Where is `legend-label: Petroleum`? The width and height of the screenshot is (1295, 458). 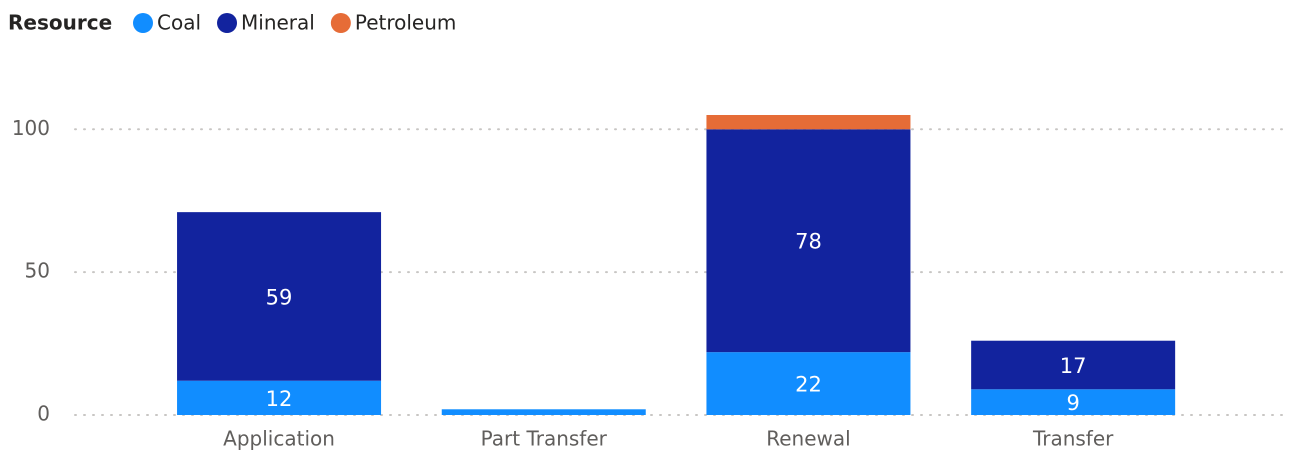 legend-label: Petroleum is located at coordinates (406, 23).